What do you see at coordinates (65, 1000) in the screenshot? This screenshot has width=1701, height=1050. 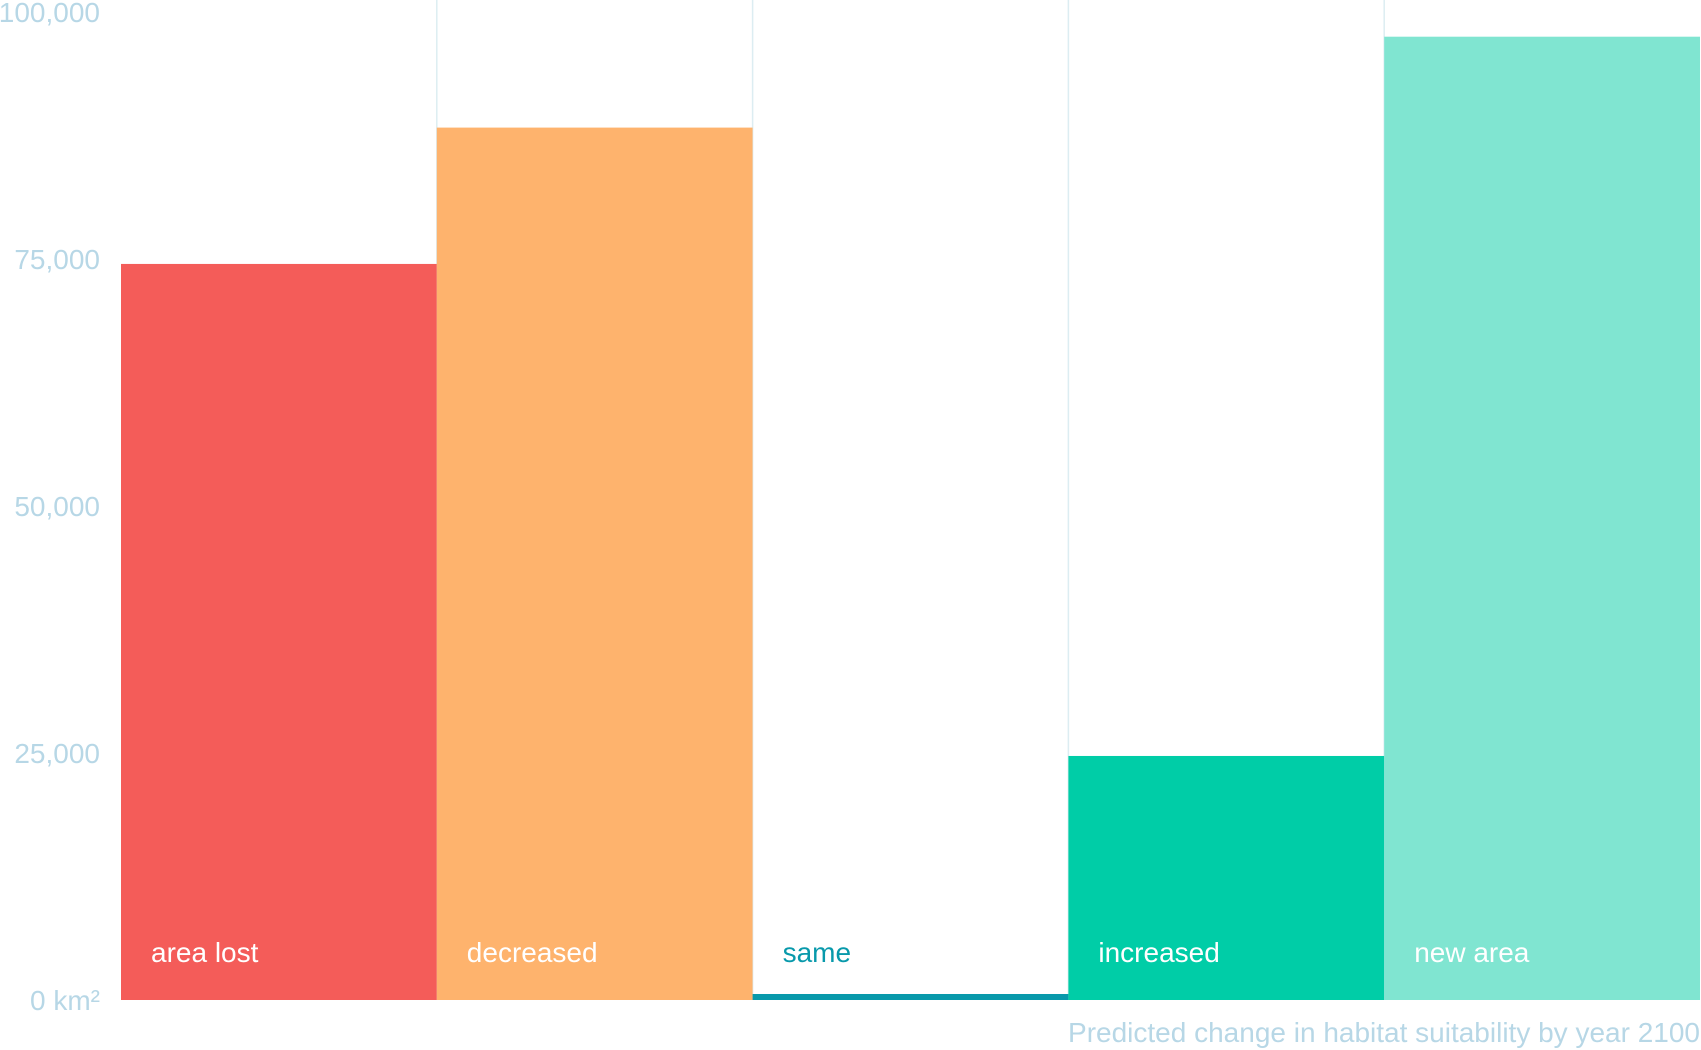 I see `y-tick-label-0: 0 km²` at bounding box center [65, 1000].